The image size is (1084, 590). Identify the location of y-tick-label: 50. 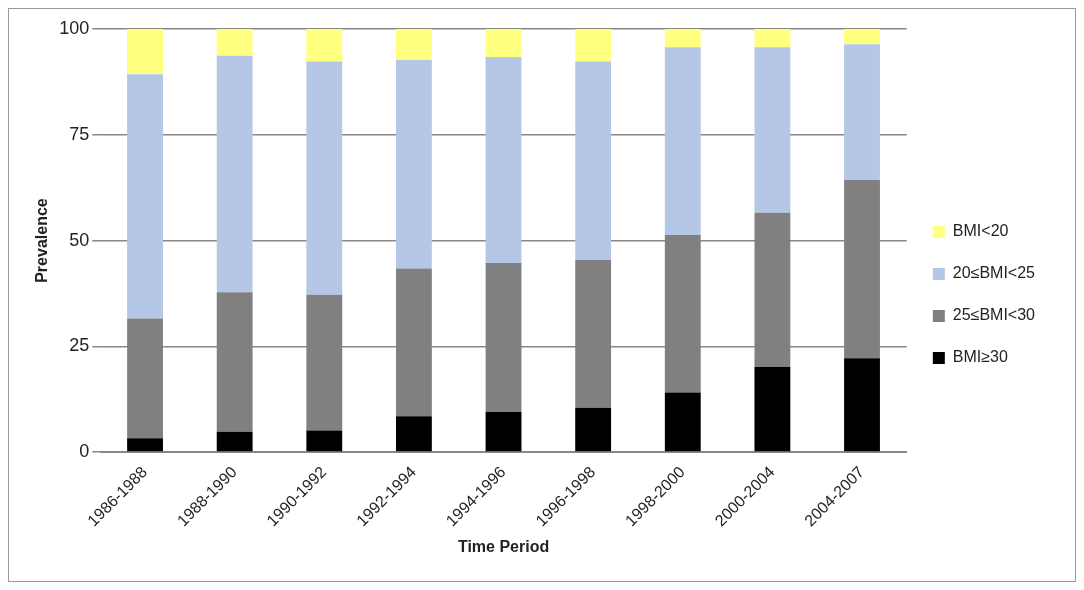
(79, 239).